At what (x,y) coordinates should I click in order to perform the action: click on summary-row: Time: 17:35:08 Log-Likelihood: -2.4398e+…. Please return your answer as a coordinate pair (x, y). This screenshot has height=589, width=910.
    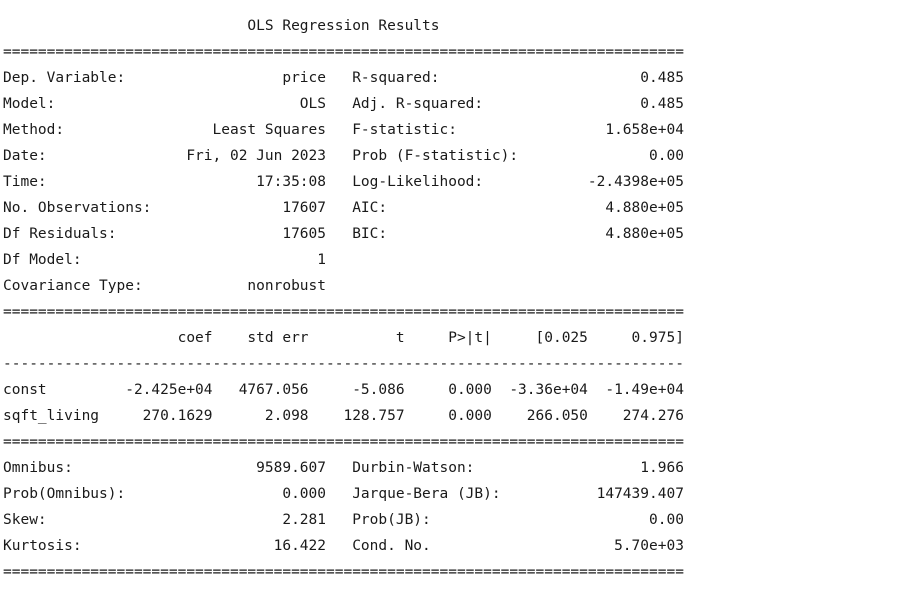
    Looking at the image, I should click on (343, 182).